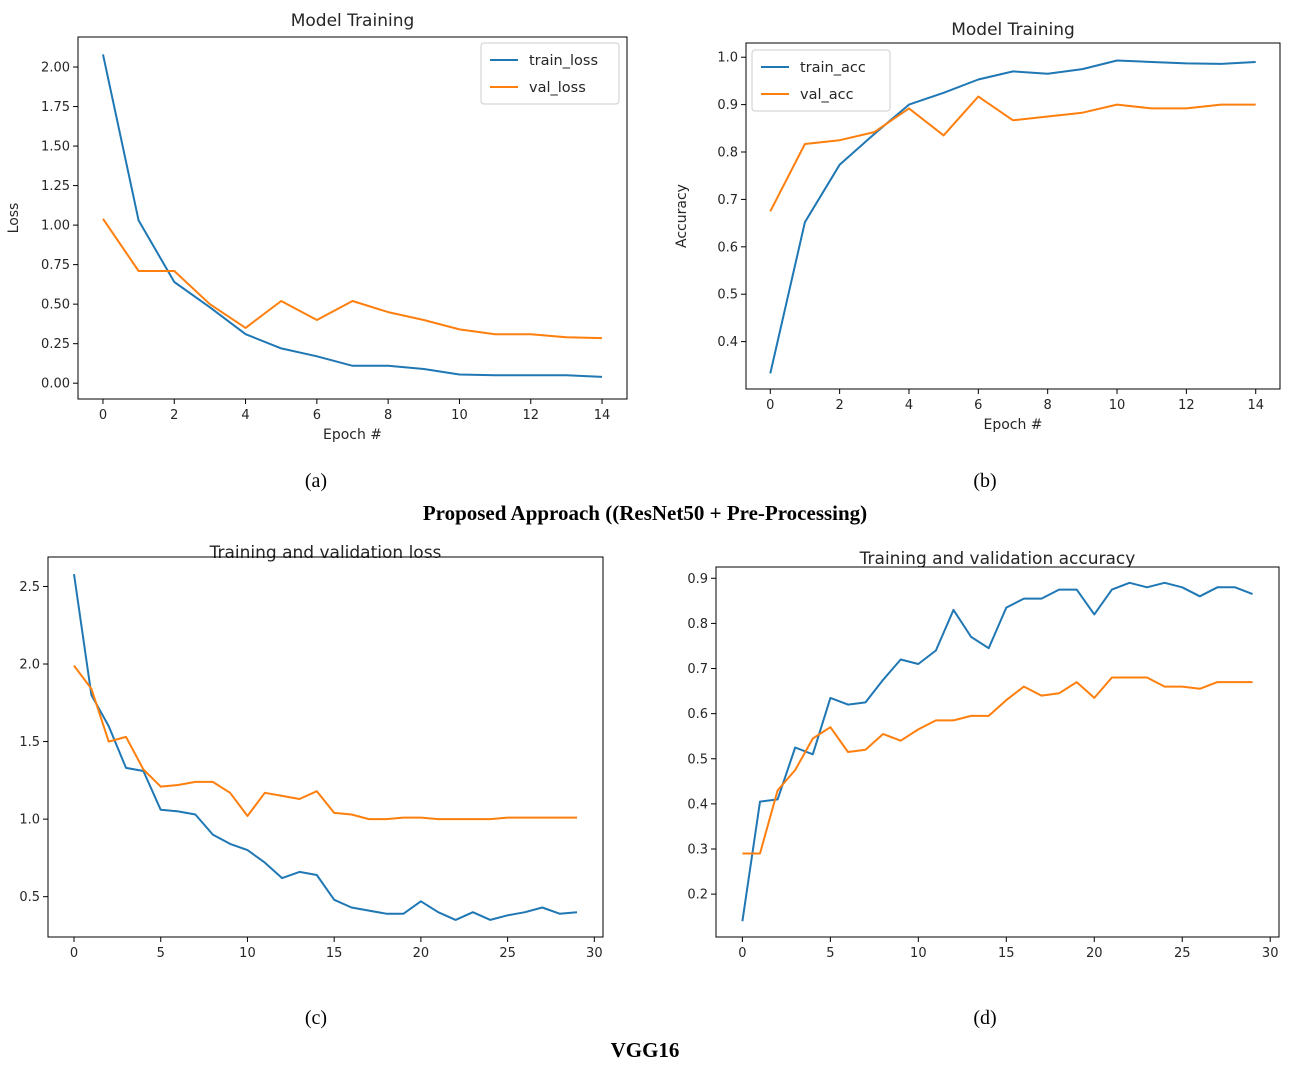 The height and width of the screenshot is (1066, 1290). Describe the element at coordinates (833, 68) in the screenshot. I see `legend-label: train_acc` at that location.